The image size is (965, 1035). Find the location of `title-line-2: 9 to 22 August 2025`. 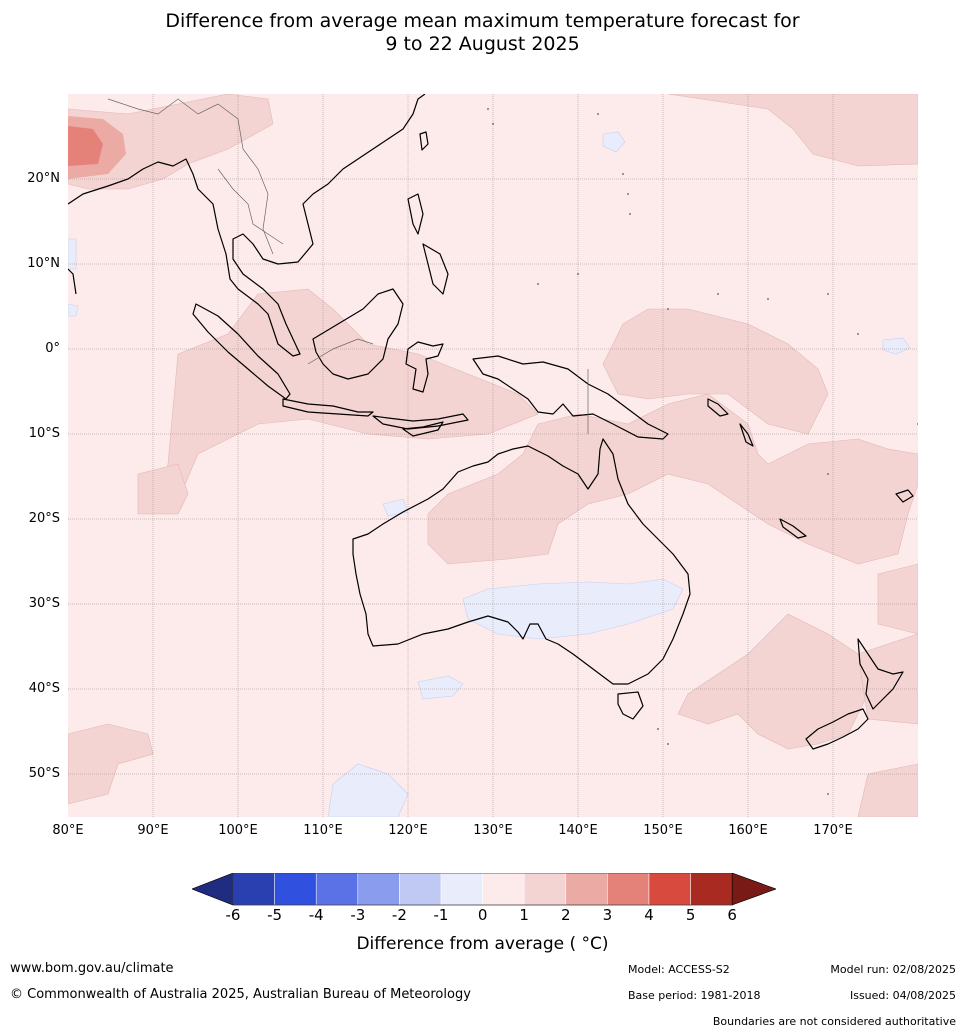

title-line-2: 9 to 22 August 2025 is located at coordinates (482, 44).